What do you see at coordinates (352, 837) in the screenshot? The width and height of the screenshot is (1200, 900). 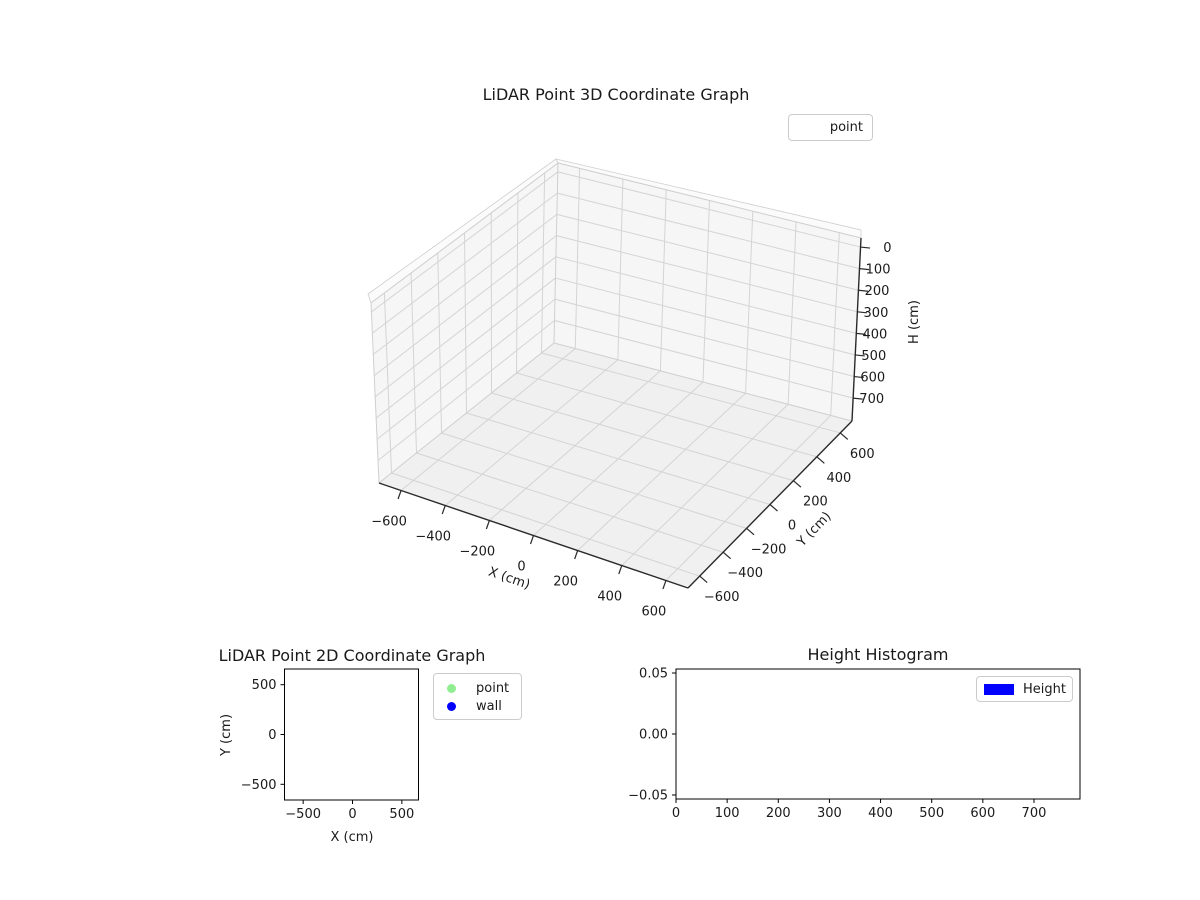 I see `axes2d-xlabel: X (cm)` at bounding box center [352, 837].